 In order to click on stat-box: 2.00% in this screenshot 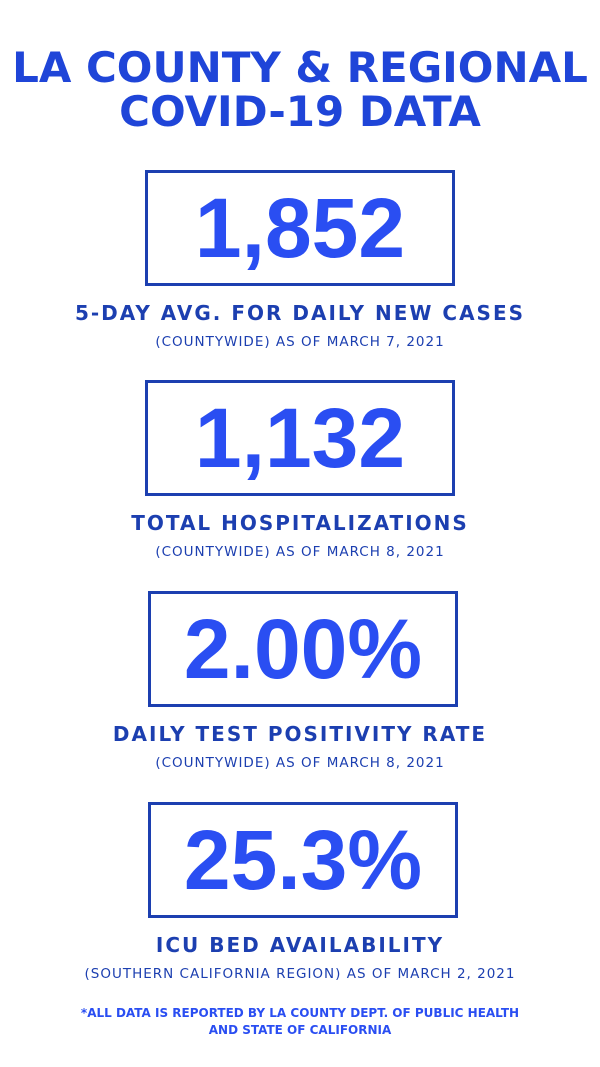, I will do `click(303, 649)`.